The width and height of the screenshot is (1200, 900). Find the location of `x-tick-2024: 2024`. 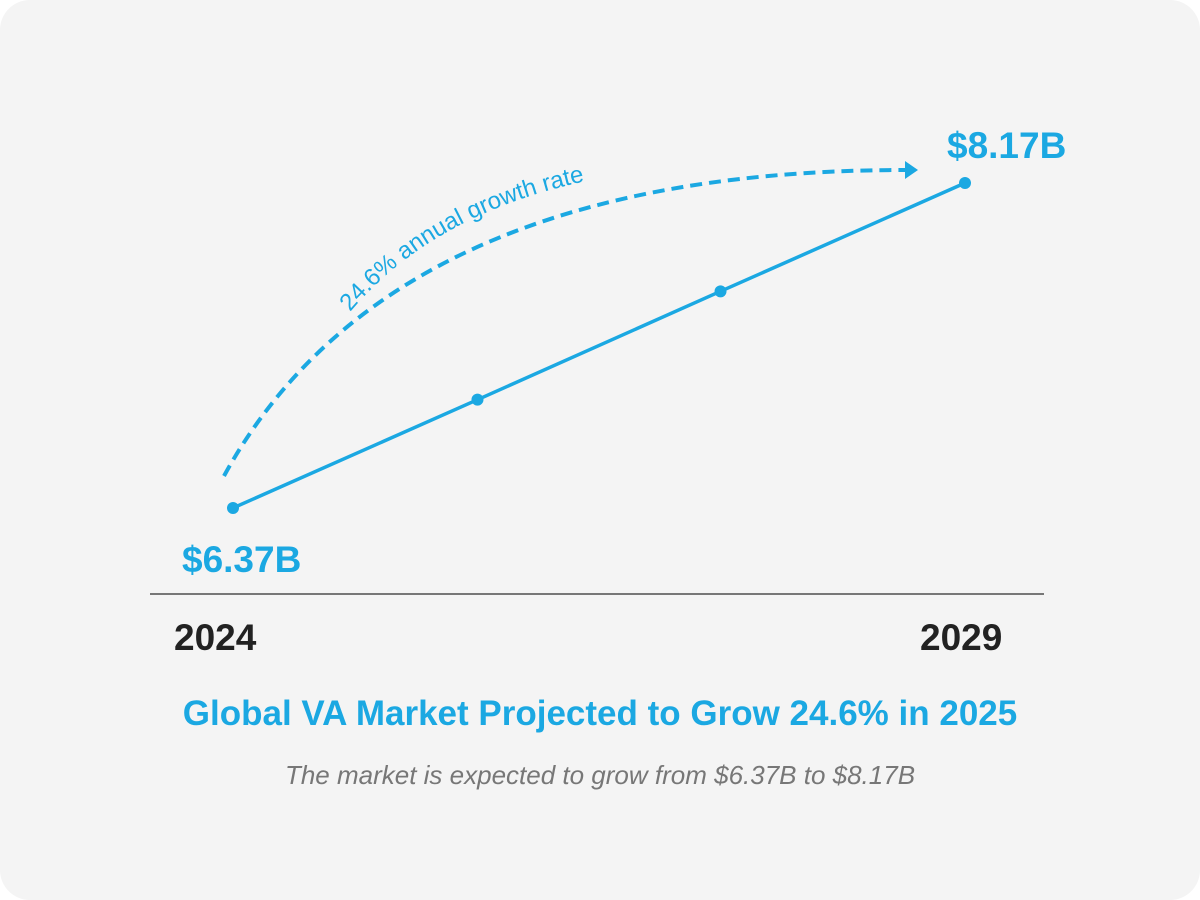

x-tick-2024: 2024 is located at coordinates (215, 637).